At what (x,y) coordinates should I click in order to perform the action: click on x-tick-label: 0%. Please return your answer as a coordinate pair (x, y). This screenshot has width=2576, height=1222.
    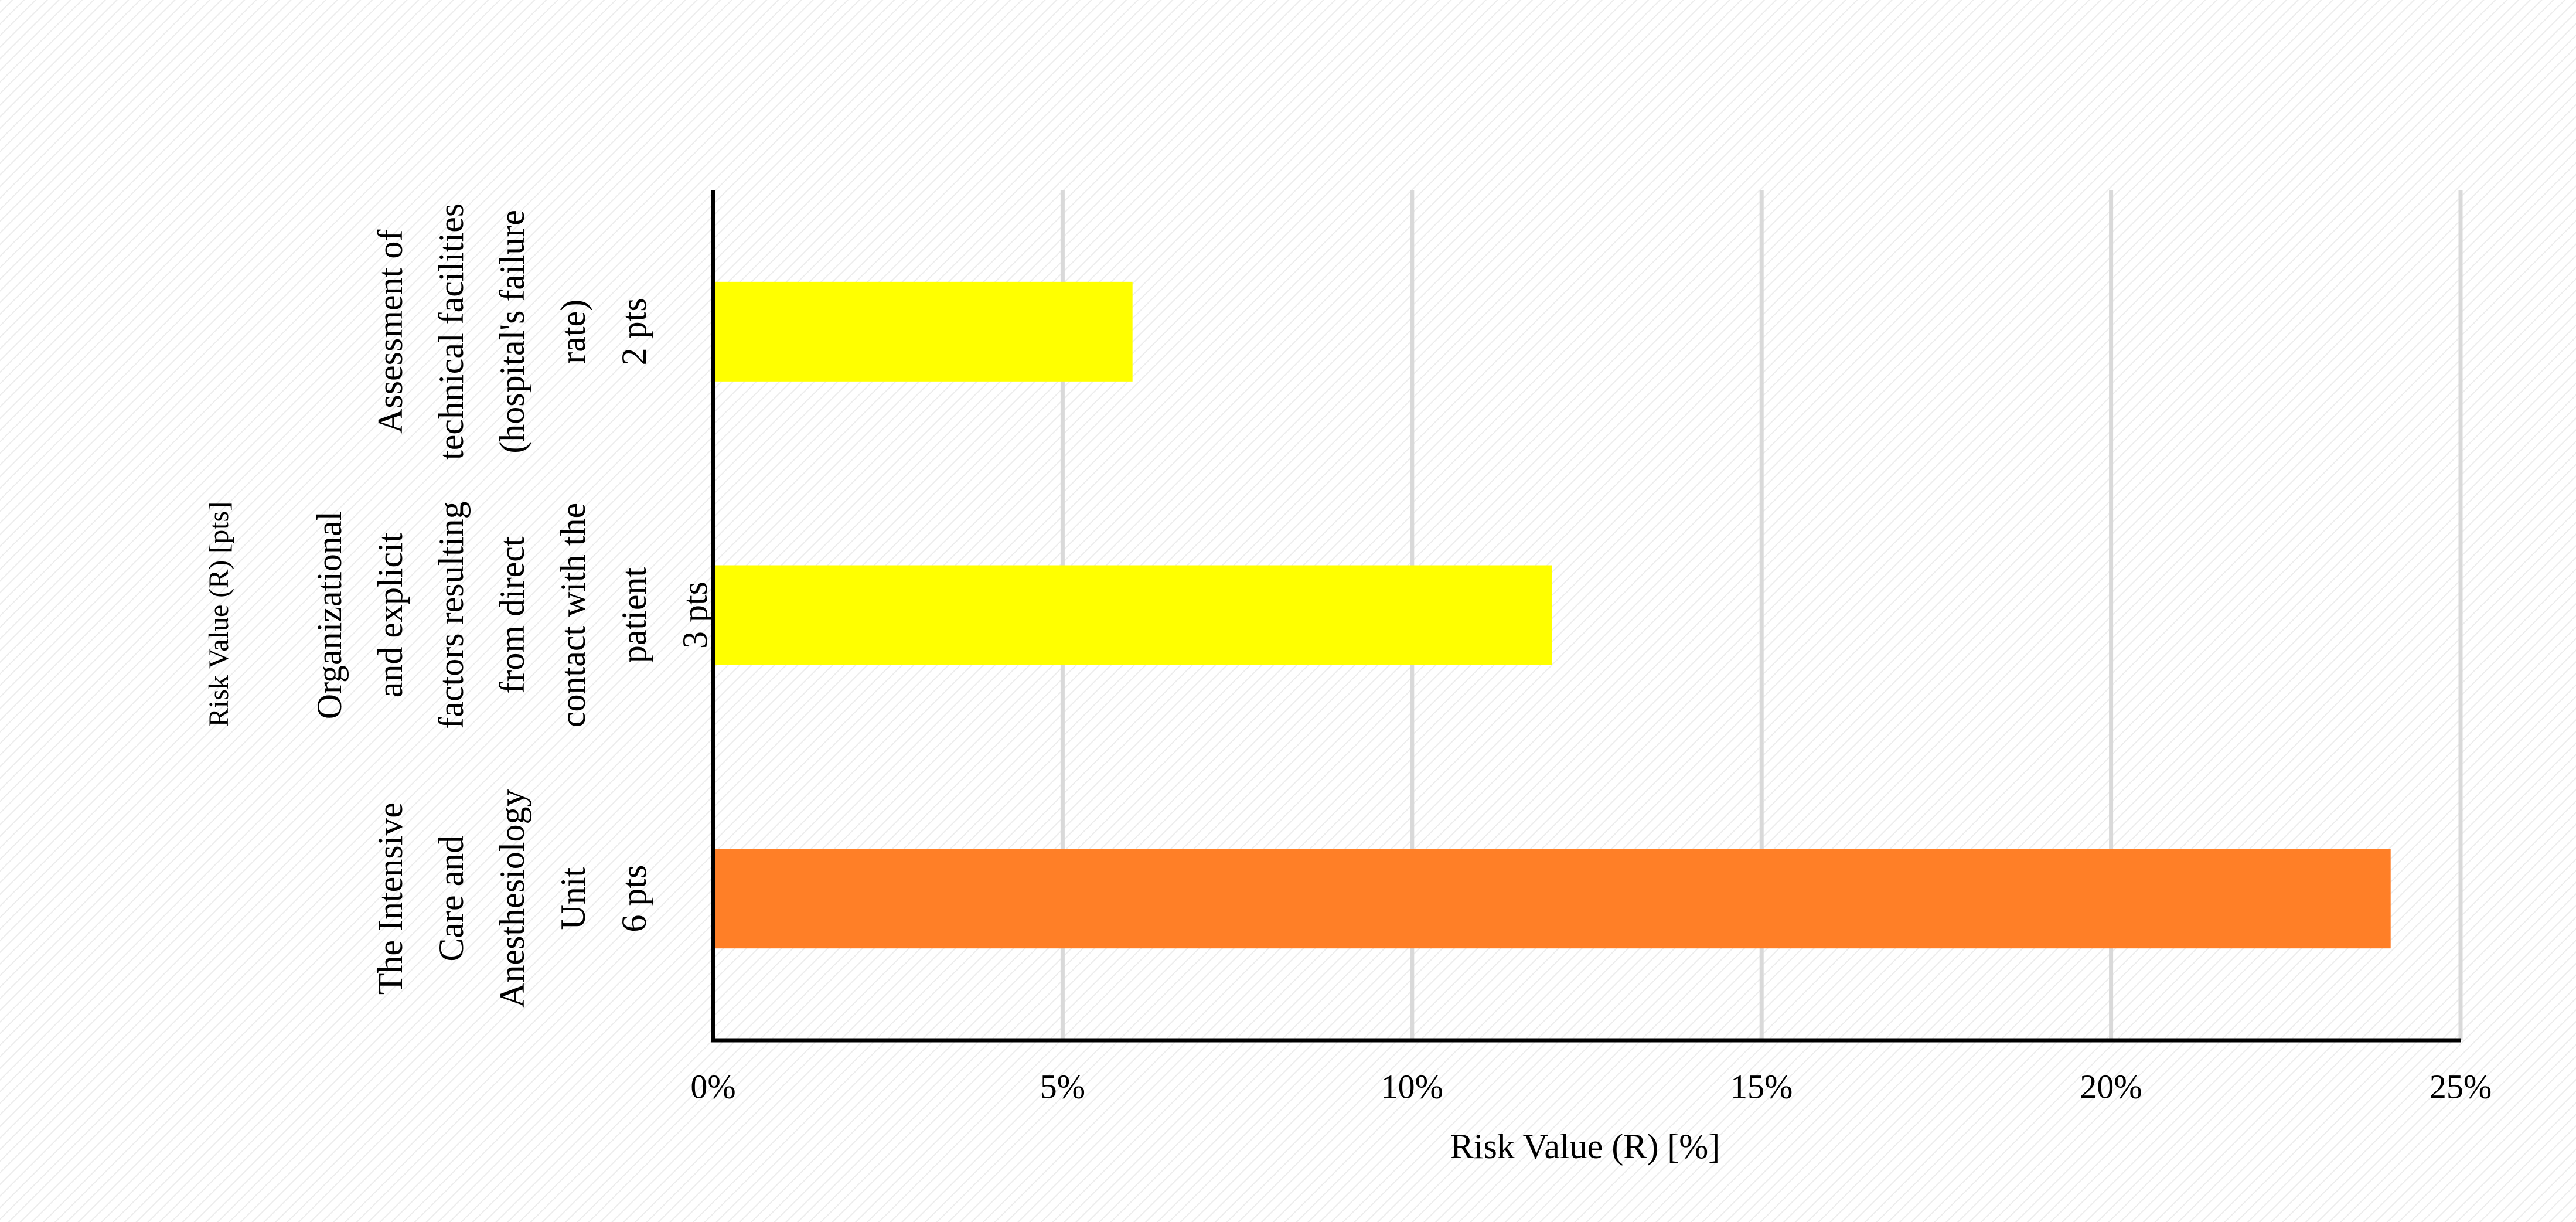
    Looking at the image, I should click on (712, 1086).